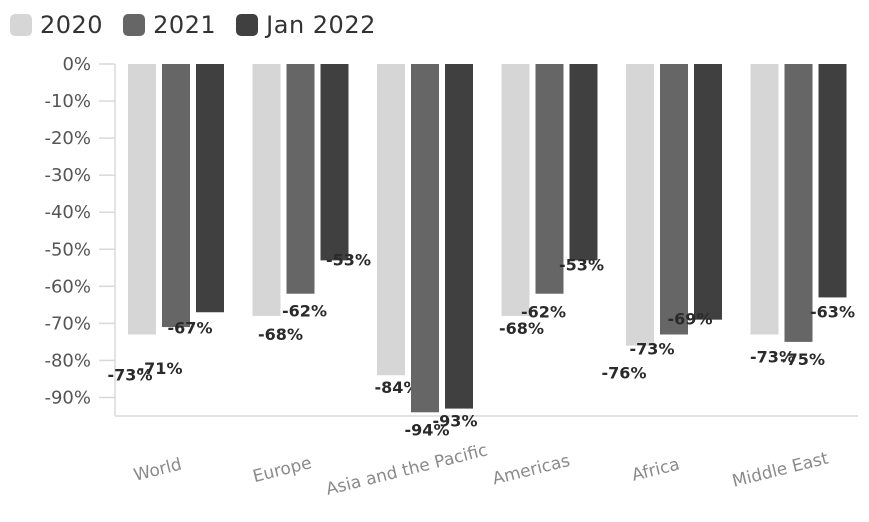 This screenshot has width=869, height=522. What do you see at coordinates (624, 373) in the screenshot?
I see `data-label: -76%` at bounding box center [624, 373].